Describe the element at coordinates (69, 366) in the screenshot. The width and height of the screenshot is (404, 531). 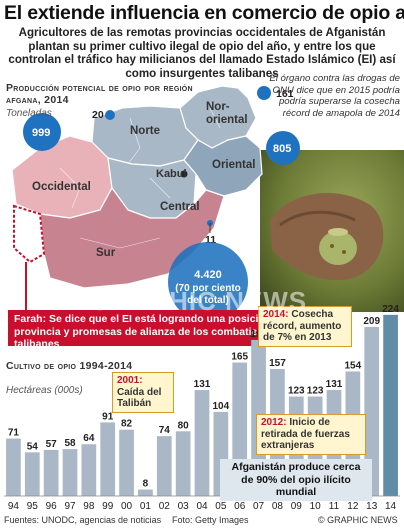
I see `chart-title: Cultivo de opio 1994-2014` at that location.